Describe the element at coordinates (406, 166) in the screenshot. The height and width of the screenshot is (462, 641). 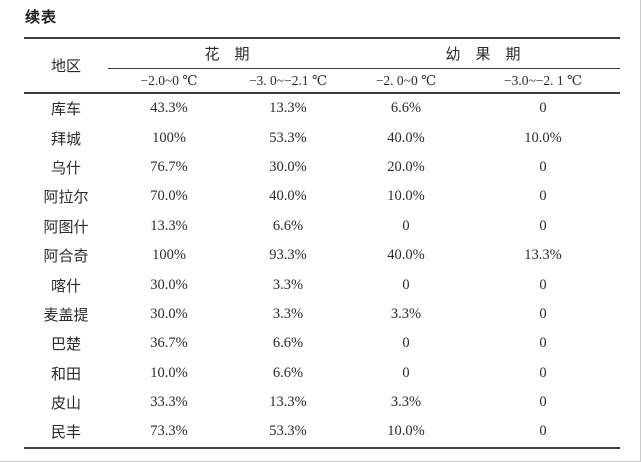
I see `value-cell: 20.0%` at that location.